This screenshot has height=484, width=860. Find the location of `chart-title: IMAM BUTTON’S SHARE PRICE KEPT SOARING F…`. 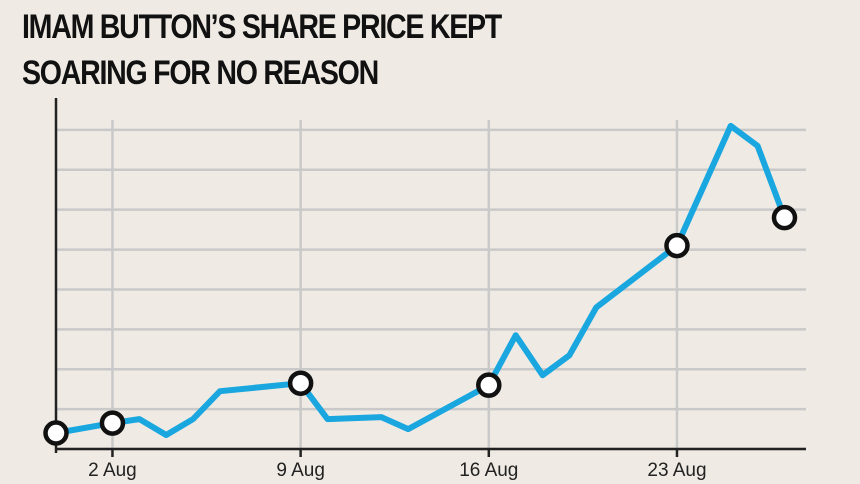

chart-title: IMAM BUTTON’S SHARE PRICE KEPT SOARING F… is located at coordinates (358, 50).